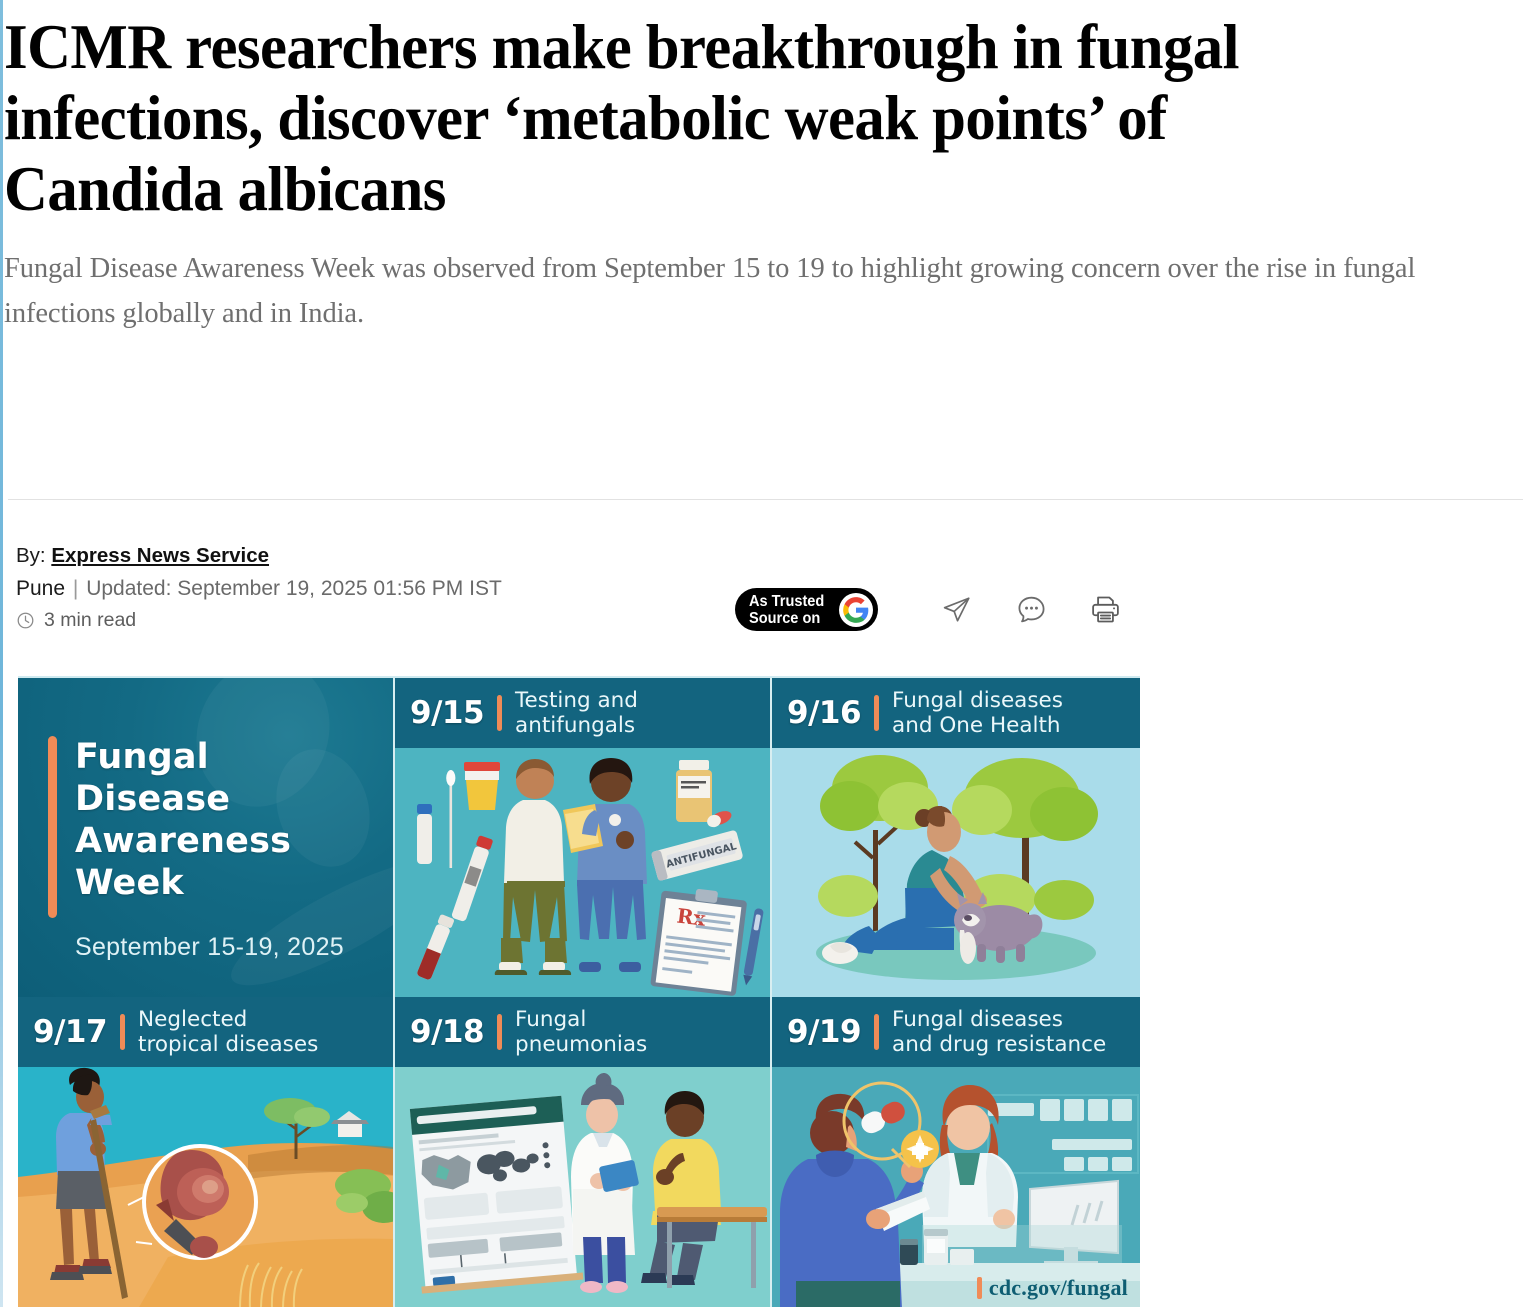 Image resolution: width=1527 pixels, height=1307 pixels. What do you see at coordinates (576, 713) in the screenshot?
I see `day-topic-915: Testing and antifungals` at bounding box center [576, 713].